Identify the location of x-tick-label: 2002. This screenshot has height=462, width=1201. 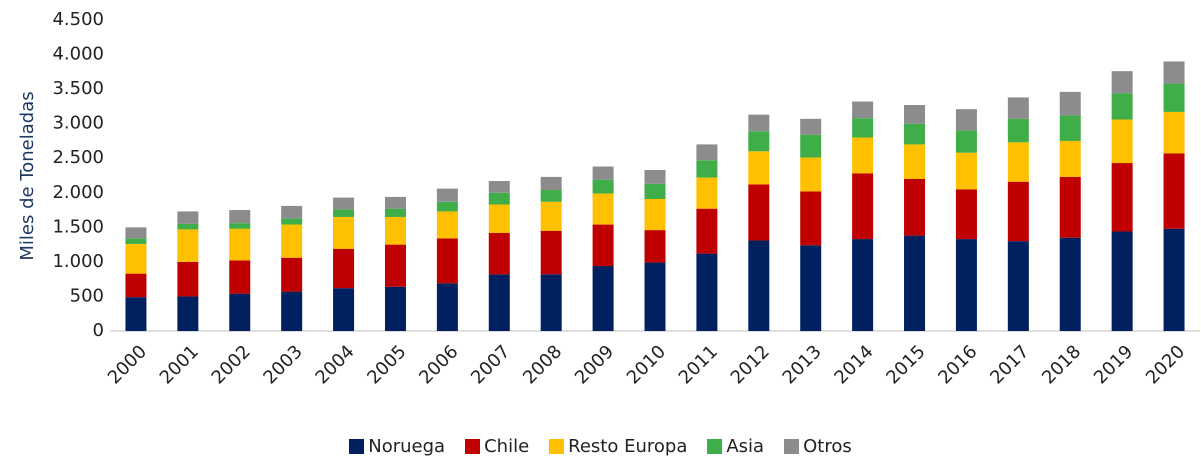
(231, 364).